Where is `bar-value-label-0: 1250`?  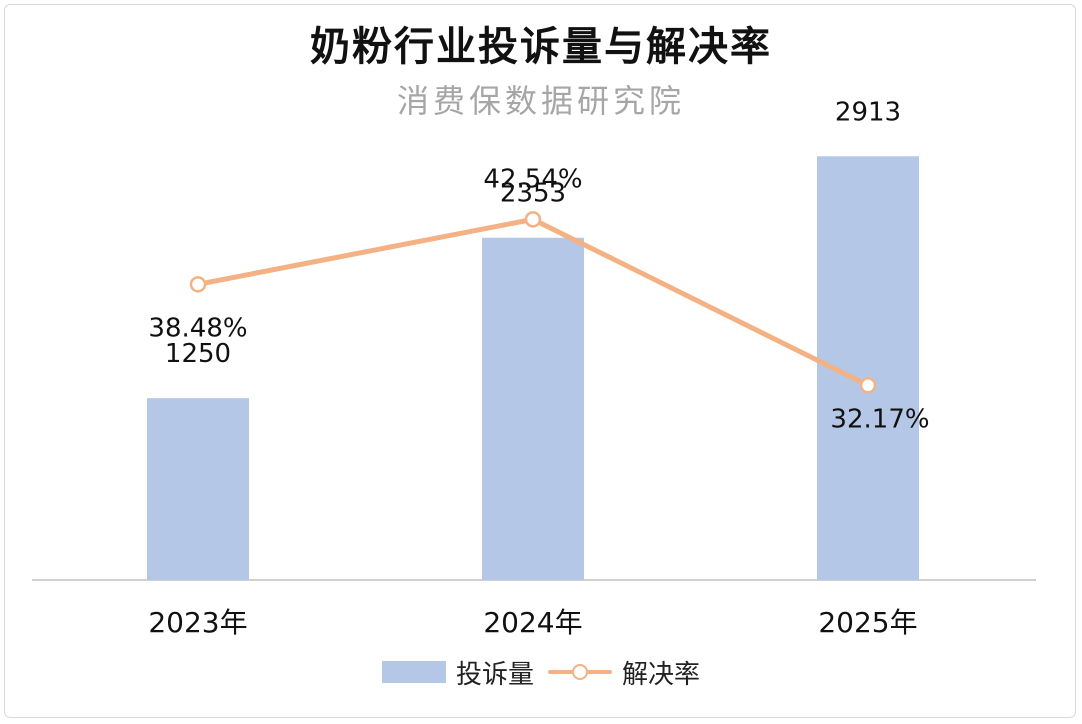 bar-value-label-0: 1250 is located at coordinates (198, 354).